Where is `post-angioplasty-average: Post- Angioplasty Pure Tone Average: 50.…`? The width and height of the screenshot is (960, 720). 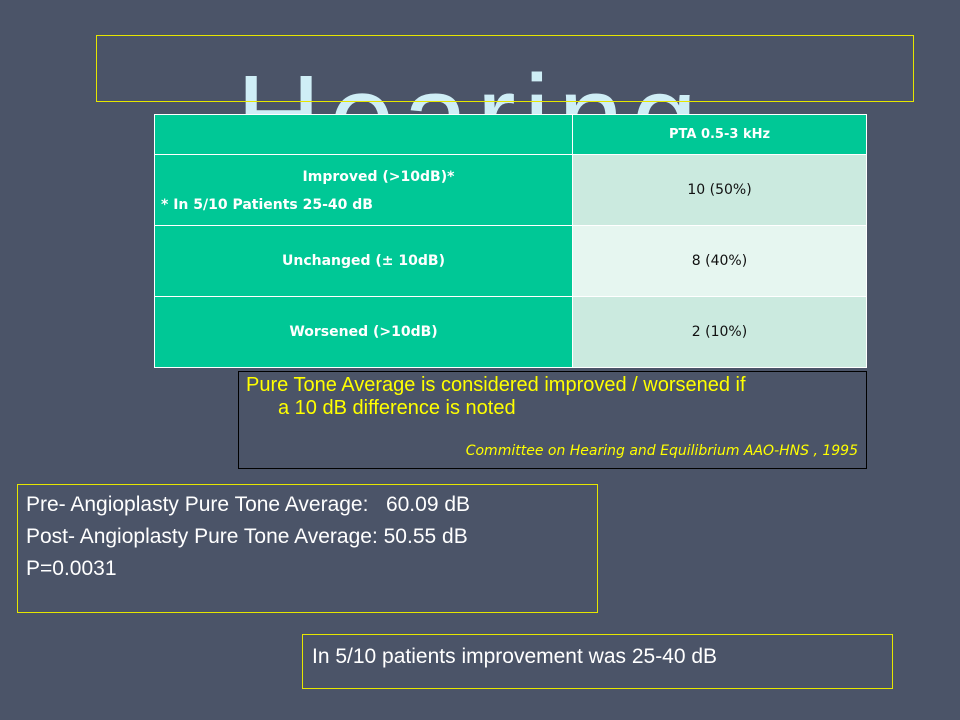 post-angioplasty-average: Post- Angioplasty Pure Tone Average: 50.… is located at coordinates (247, 536).